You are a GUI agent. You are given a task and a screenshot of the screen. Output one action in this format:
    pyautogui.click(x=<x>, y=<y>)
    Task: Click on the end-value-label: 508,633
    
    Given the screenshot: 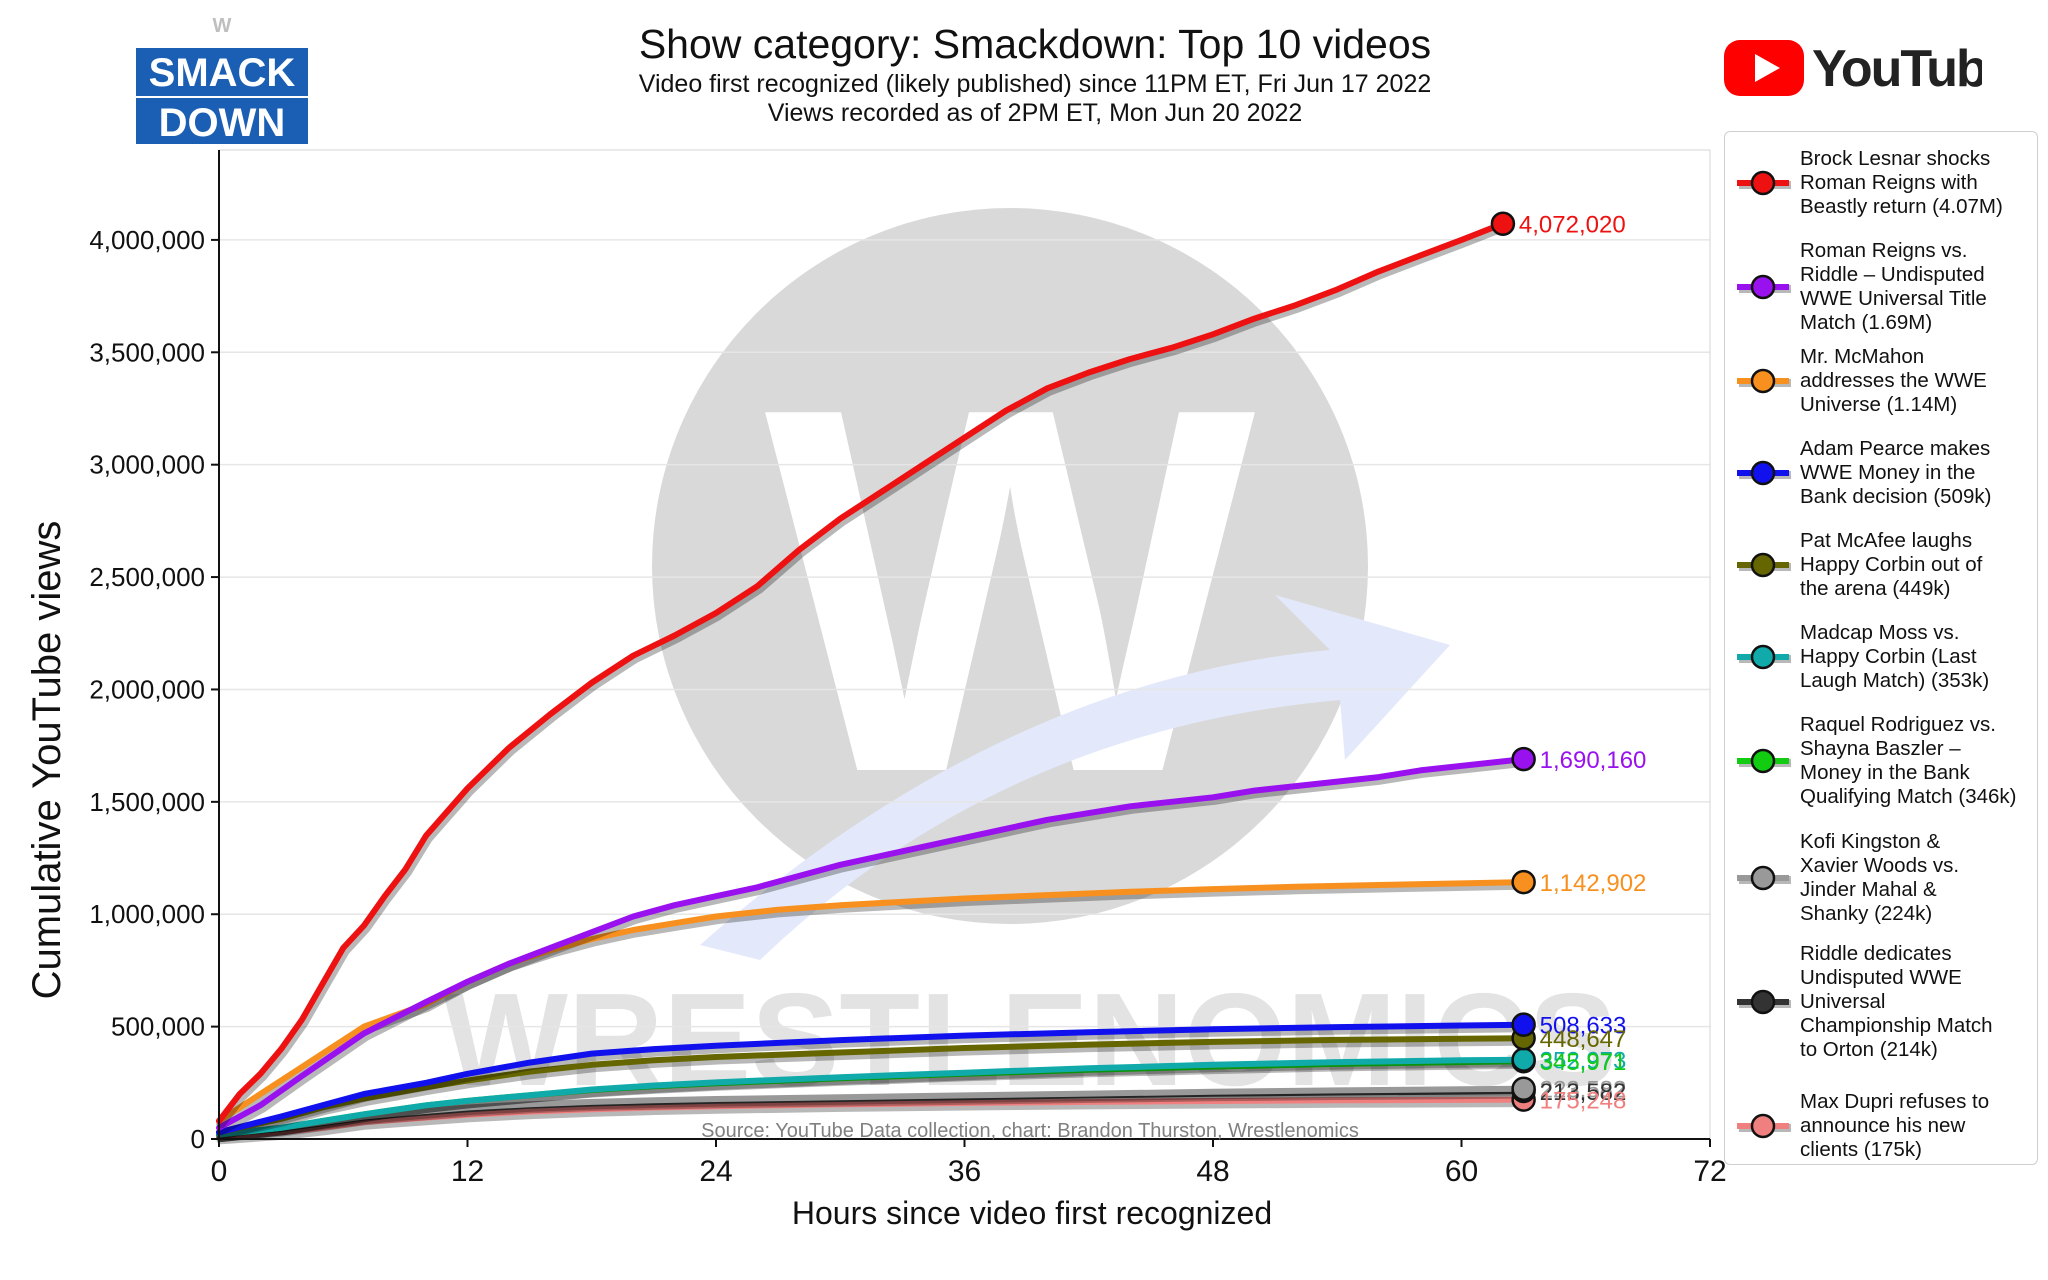 What is the action you would take?
    pyautogui.click(x=1583, y=1026)
    